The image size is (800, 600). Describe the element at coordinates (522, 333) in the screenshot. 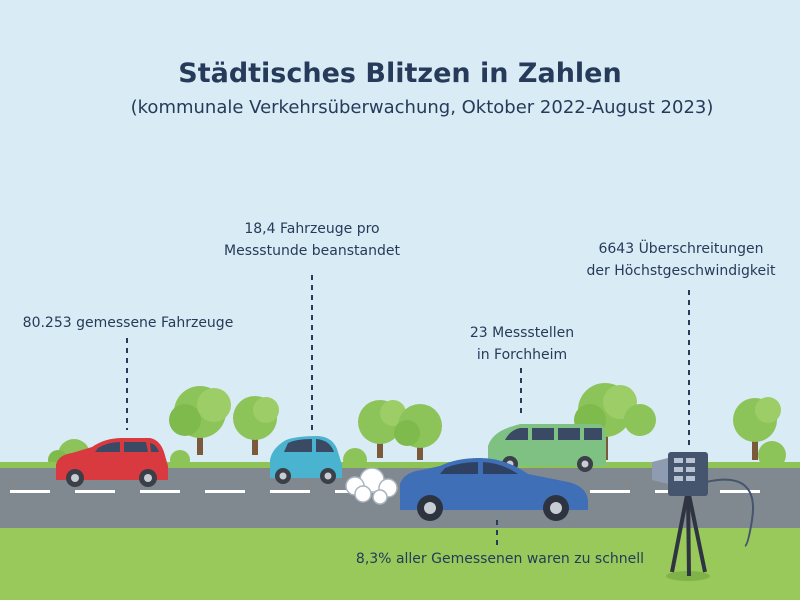

I see `label-locations-line1: 23 Messstellen` at that location.